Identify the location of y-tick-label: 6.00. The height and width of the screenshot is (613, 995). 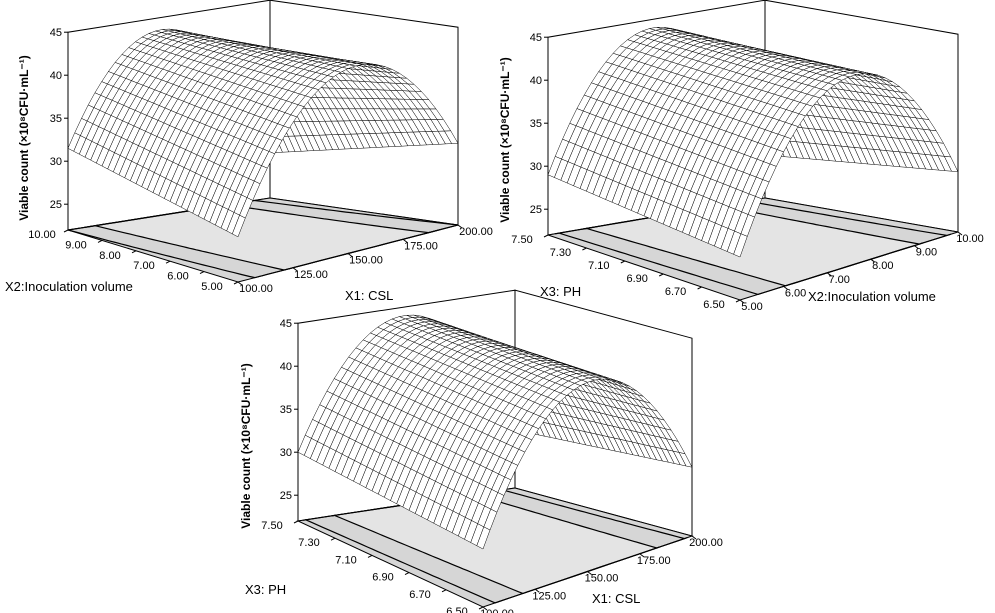
(177, 277).